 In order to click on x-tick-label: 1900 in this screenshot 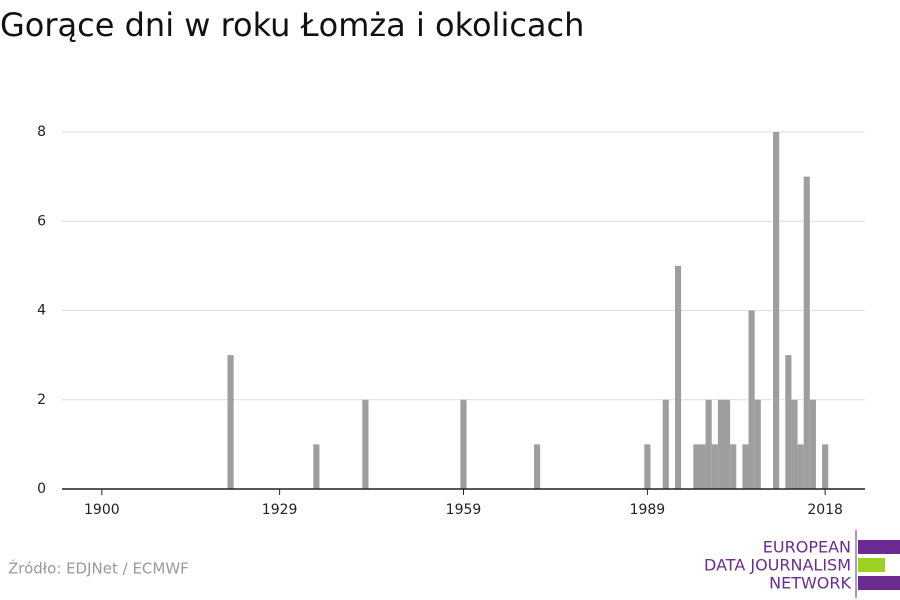, I will do `click(102, 510)`.